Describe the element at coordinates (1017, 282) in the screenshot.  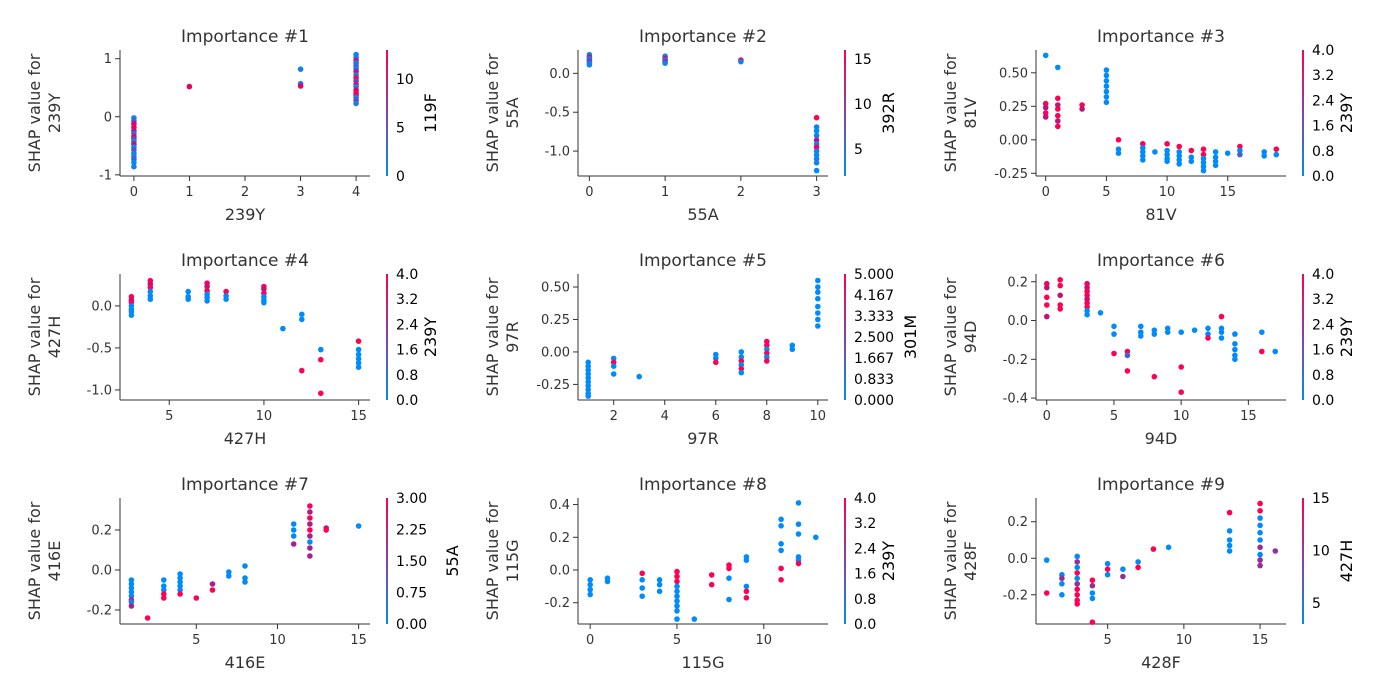
I see `y-tick-label: 0.2` at that location.